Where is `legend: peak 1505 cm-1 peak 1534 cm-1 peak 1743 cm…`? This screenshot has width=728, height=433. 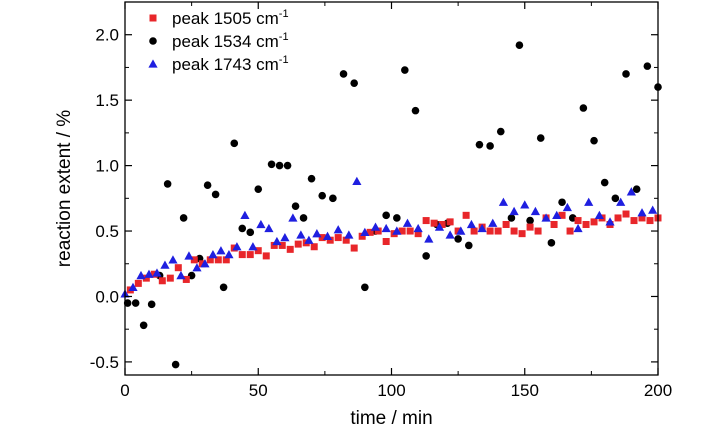 legend: peak 1505 cm-1 peak 1534 cm-1 peak 1743 cm… is located at coordinates (218, 41).